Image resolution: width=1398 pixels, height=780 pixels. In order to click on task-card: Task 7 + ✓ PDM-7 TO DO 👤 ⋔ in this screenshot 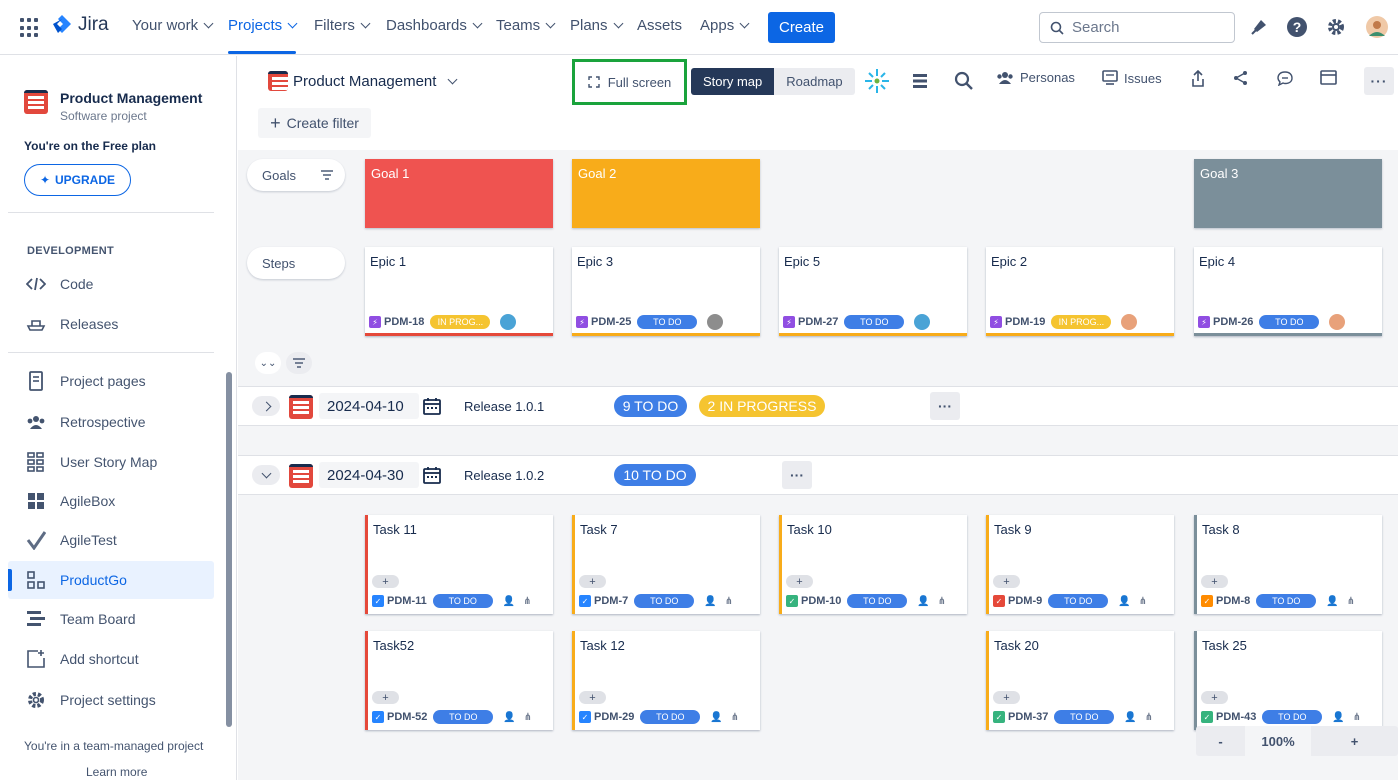, I will do `click(666, 564)`.